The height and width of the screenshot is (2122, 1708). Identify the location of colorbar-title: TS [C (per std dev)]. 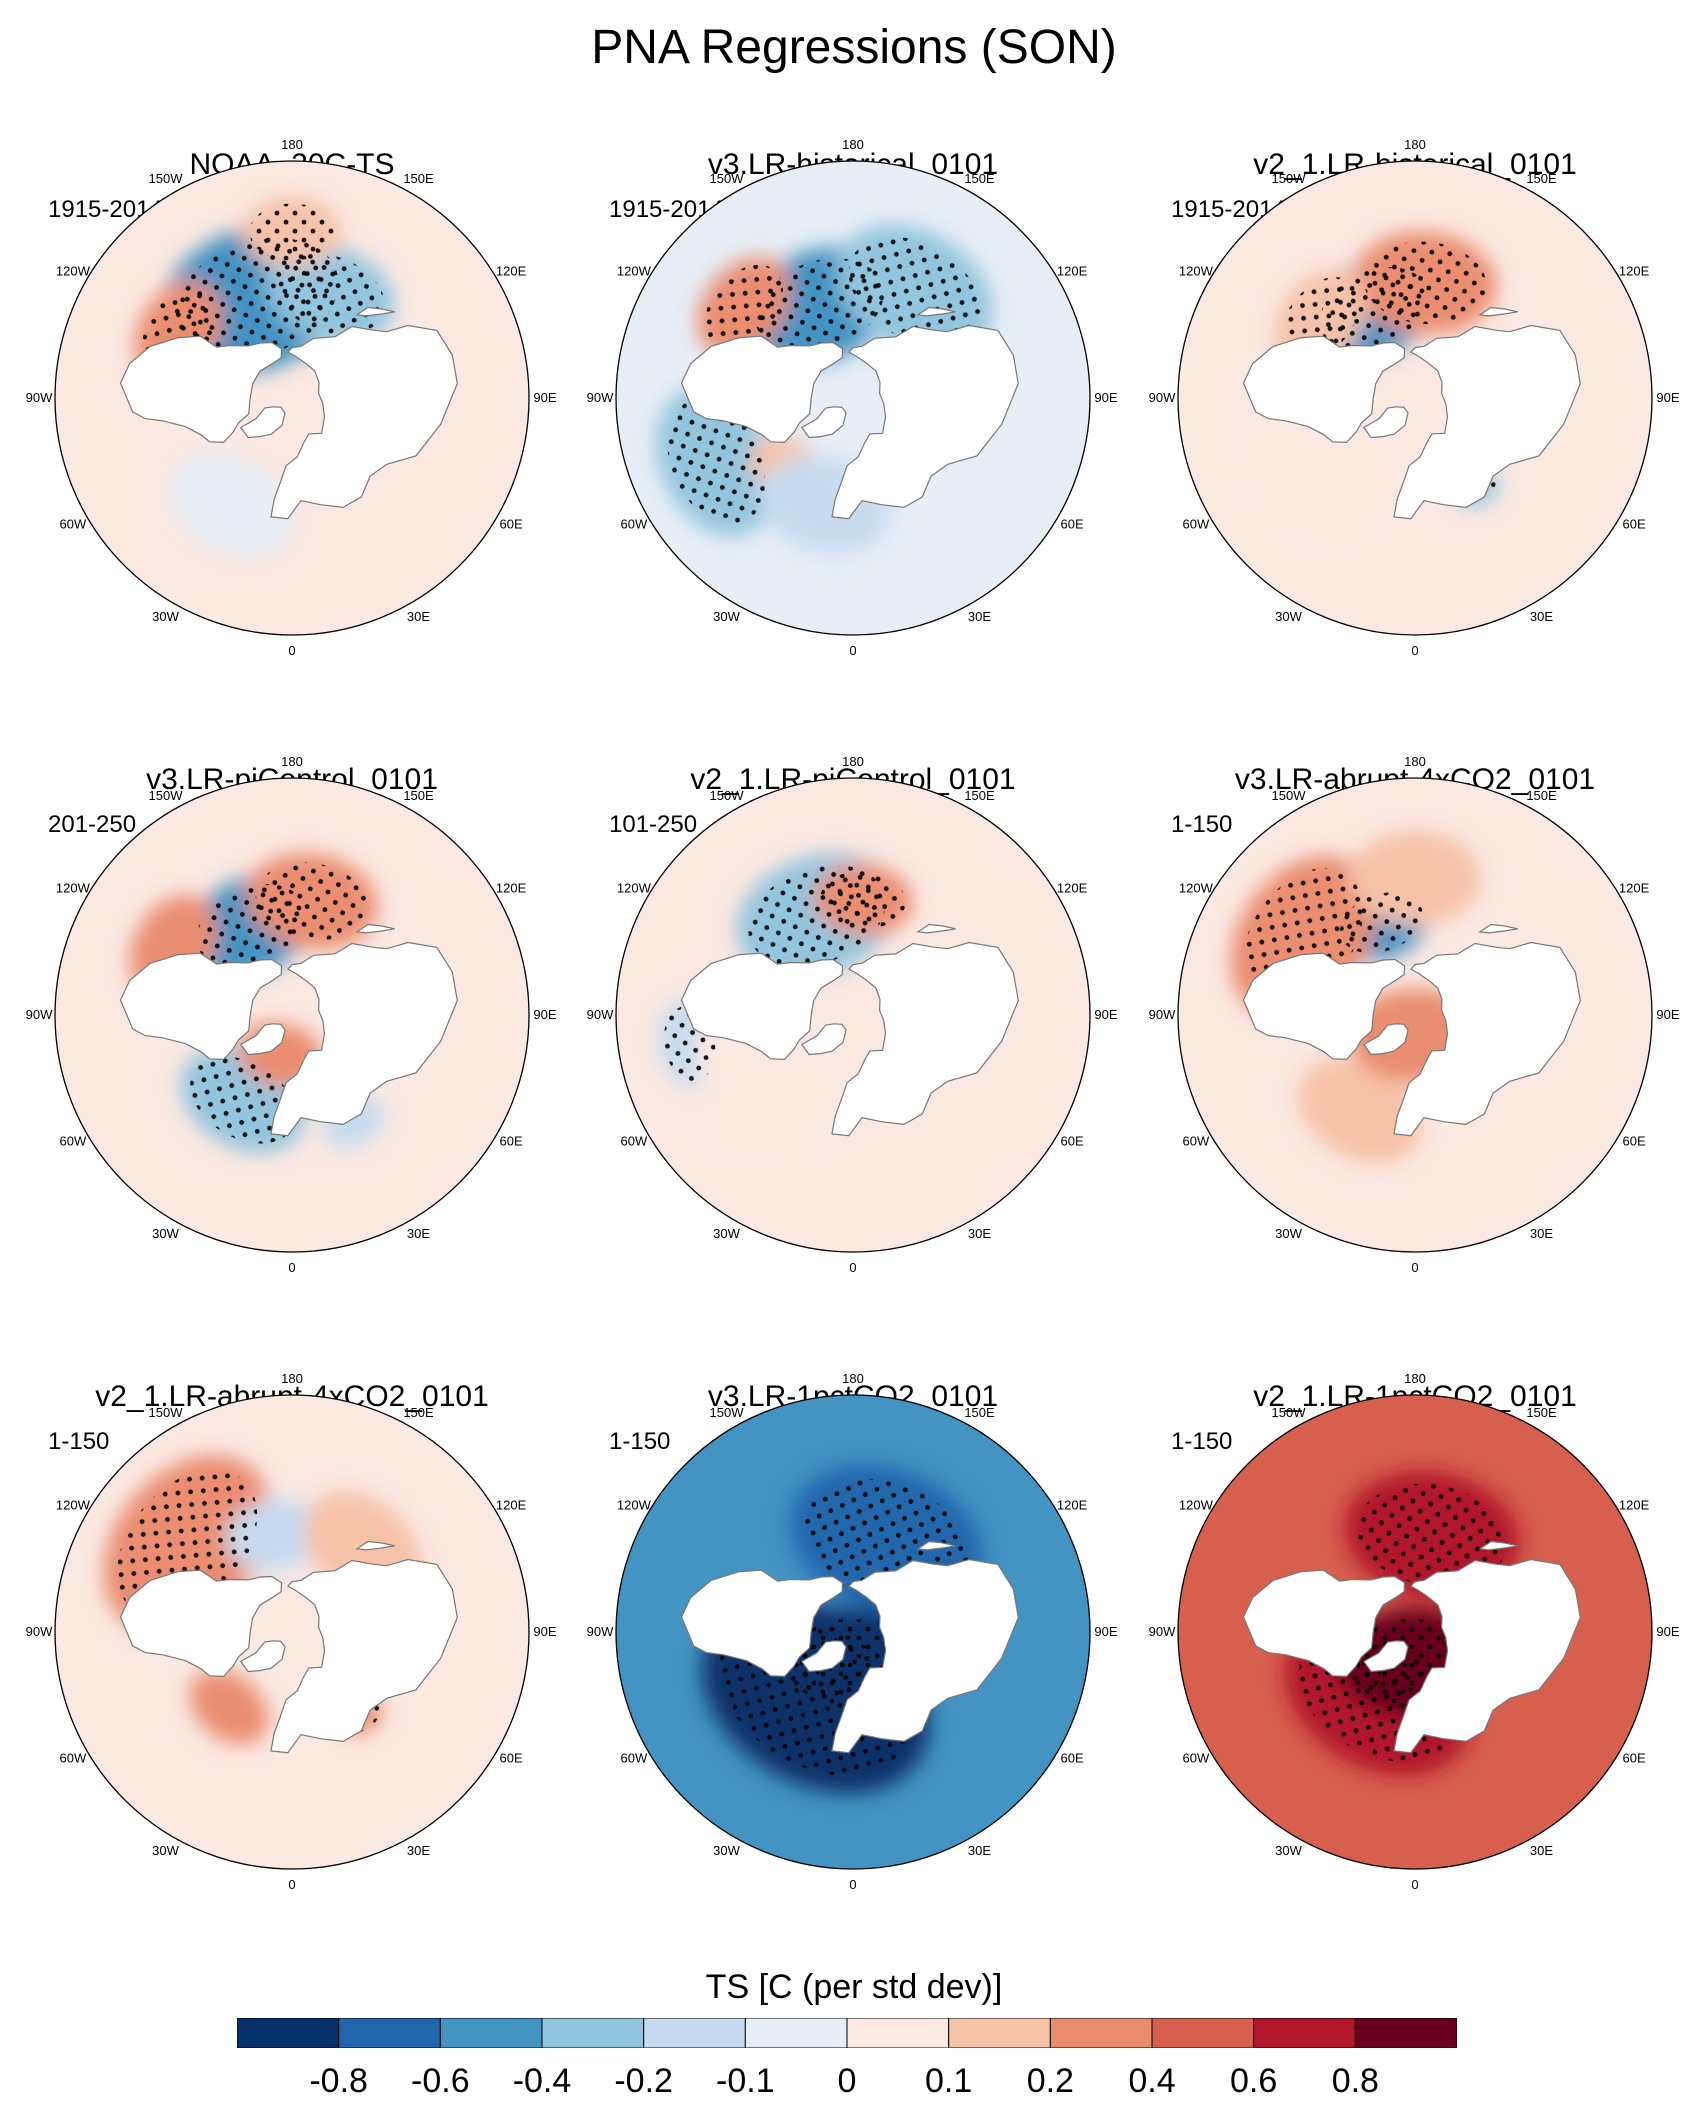
(854, 1987).